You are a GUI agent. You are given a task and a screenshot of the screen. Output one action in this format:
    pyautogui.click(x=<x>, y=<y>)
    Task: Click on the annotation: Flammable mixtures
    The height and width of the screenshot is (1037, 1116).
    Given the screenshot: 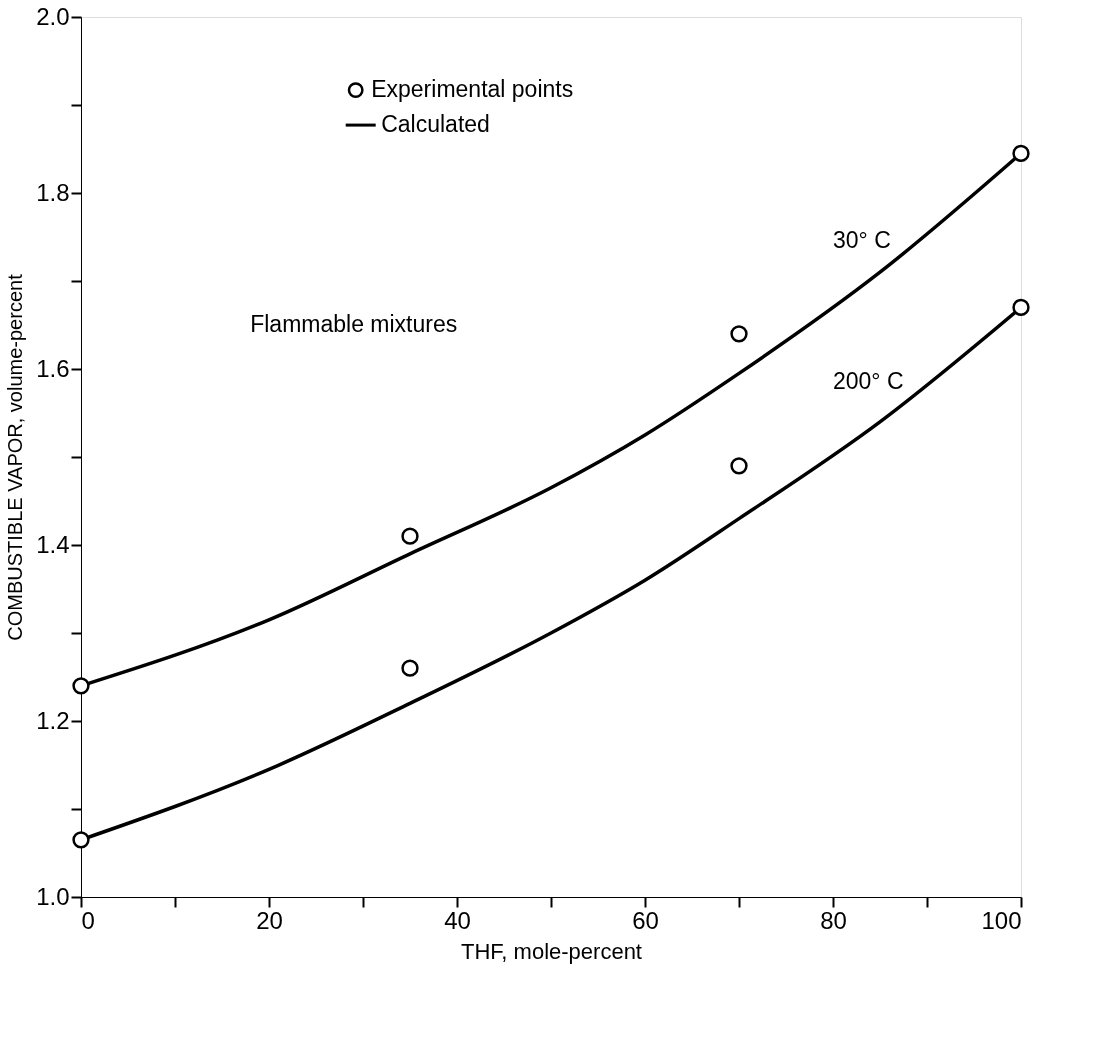 What is the action you would take?
    pyautogui.click(x=354, y=324)
    